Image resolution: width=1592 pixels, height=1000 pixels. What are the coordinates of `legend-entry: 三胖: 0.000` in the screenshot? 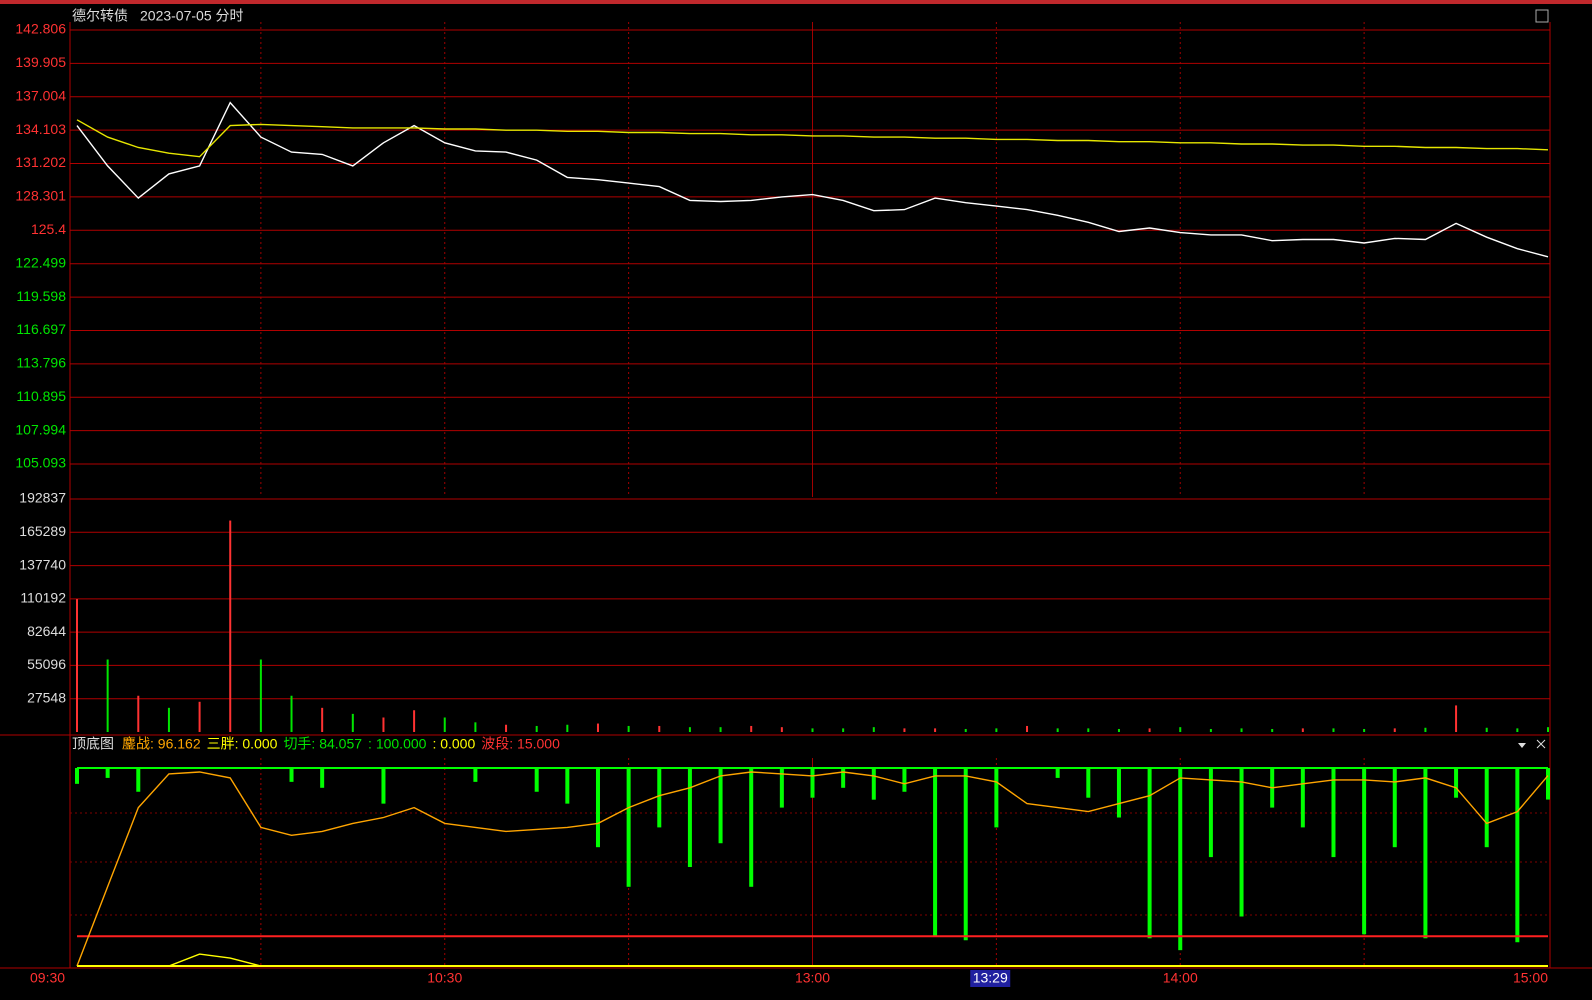 It's located at (242, 744).